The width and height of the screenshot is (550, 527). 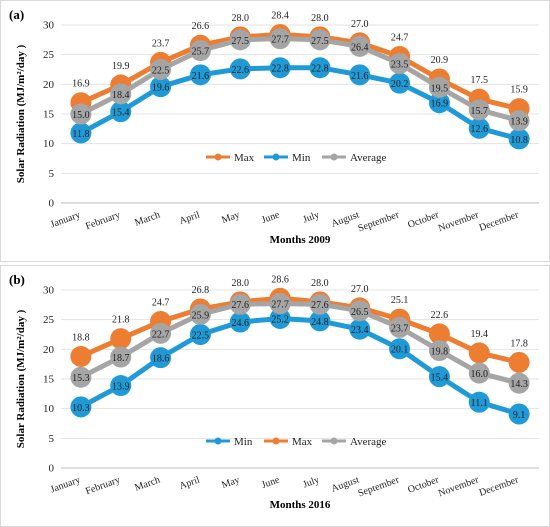 What do you see at coordinates (400, 300) in the screenshot?
I see `data-label-max: 25.1` at bounding box center [400, 300].